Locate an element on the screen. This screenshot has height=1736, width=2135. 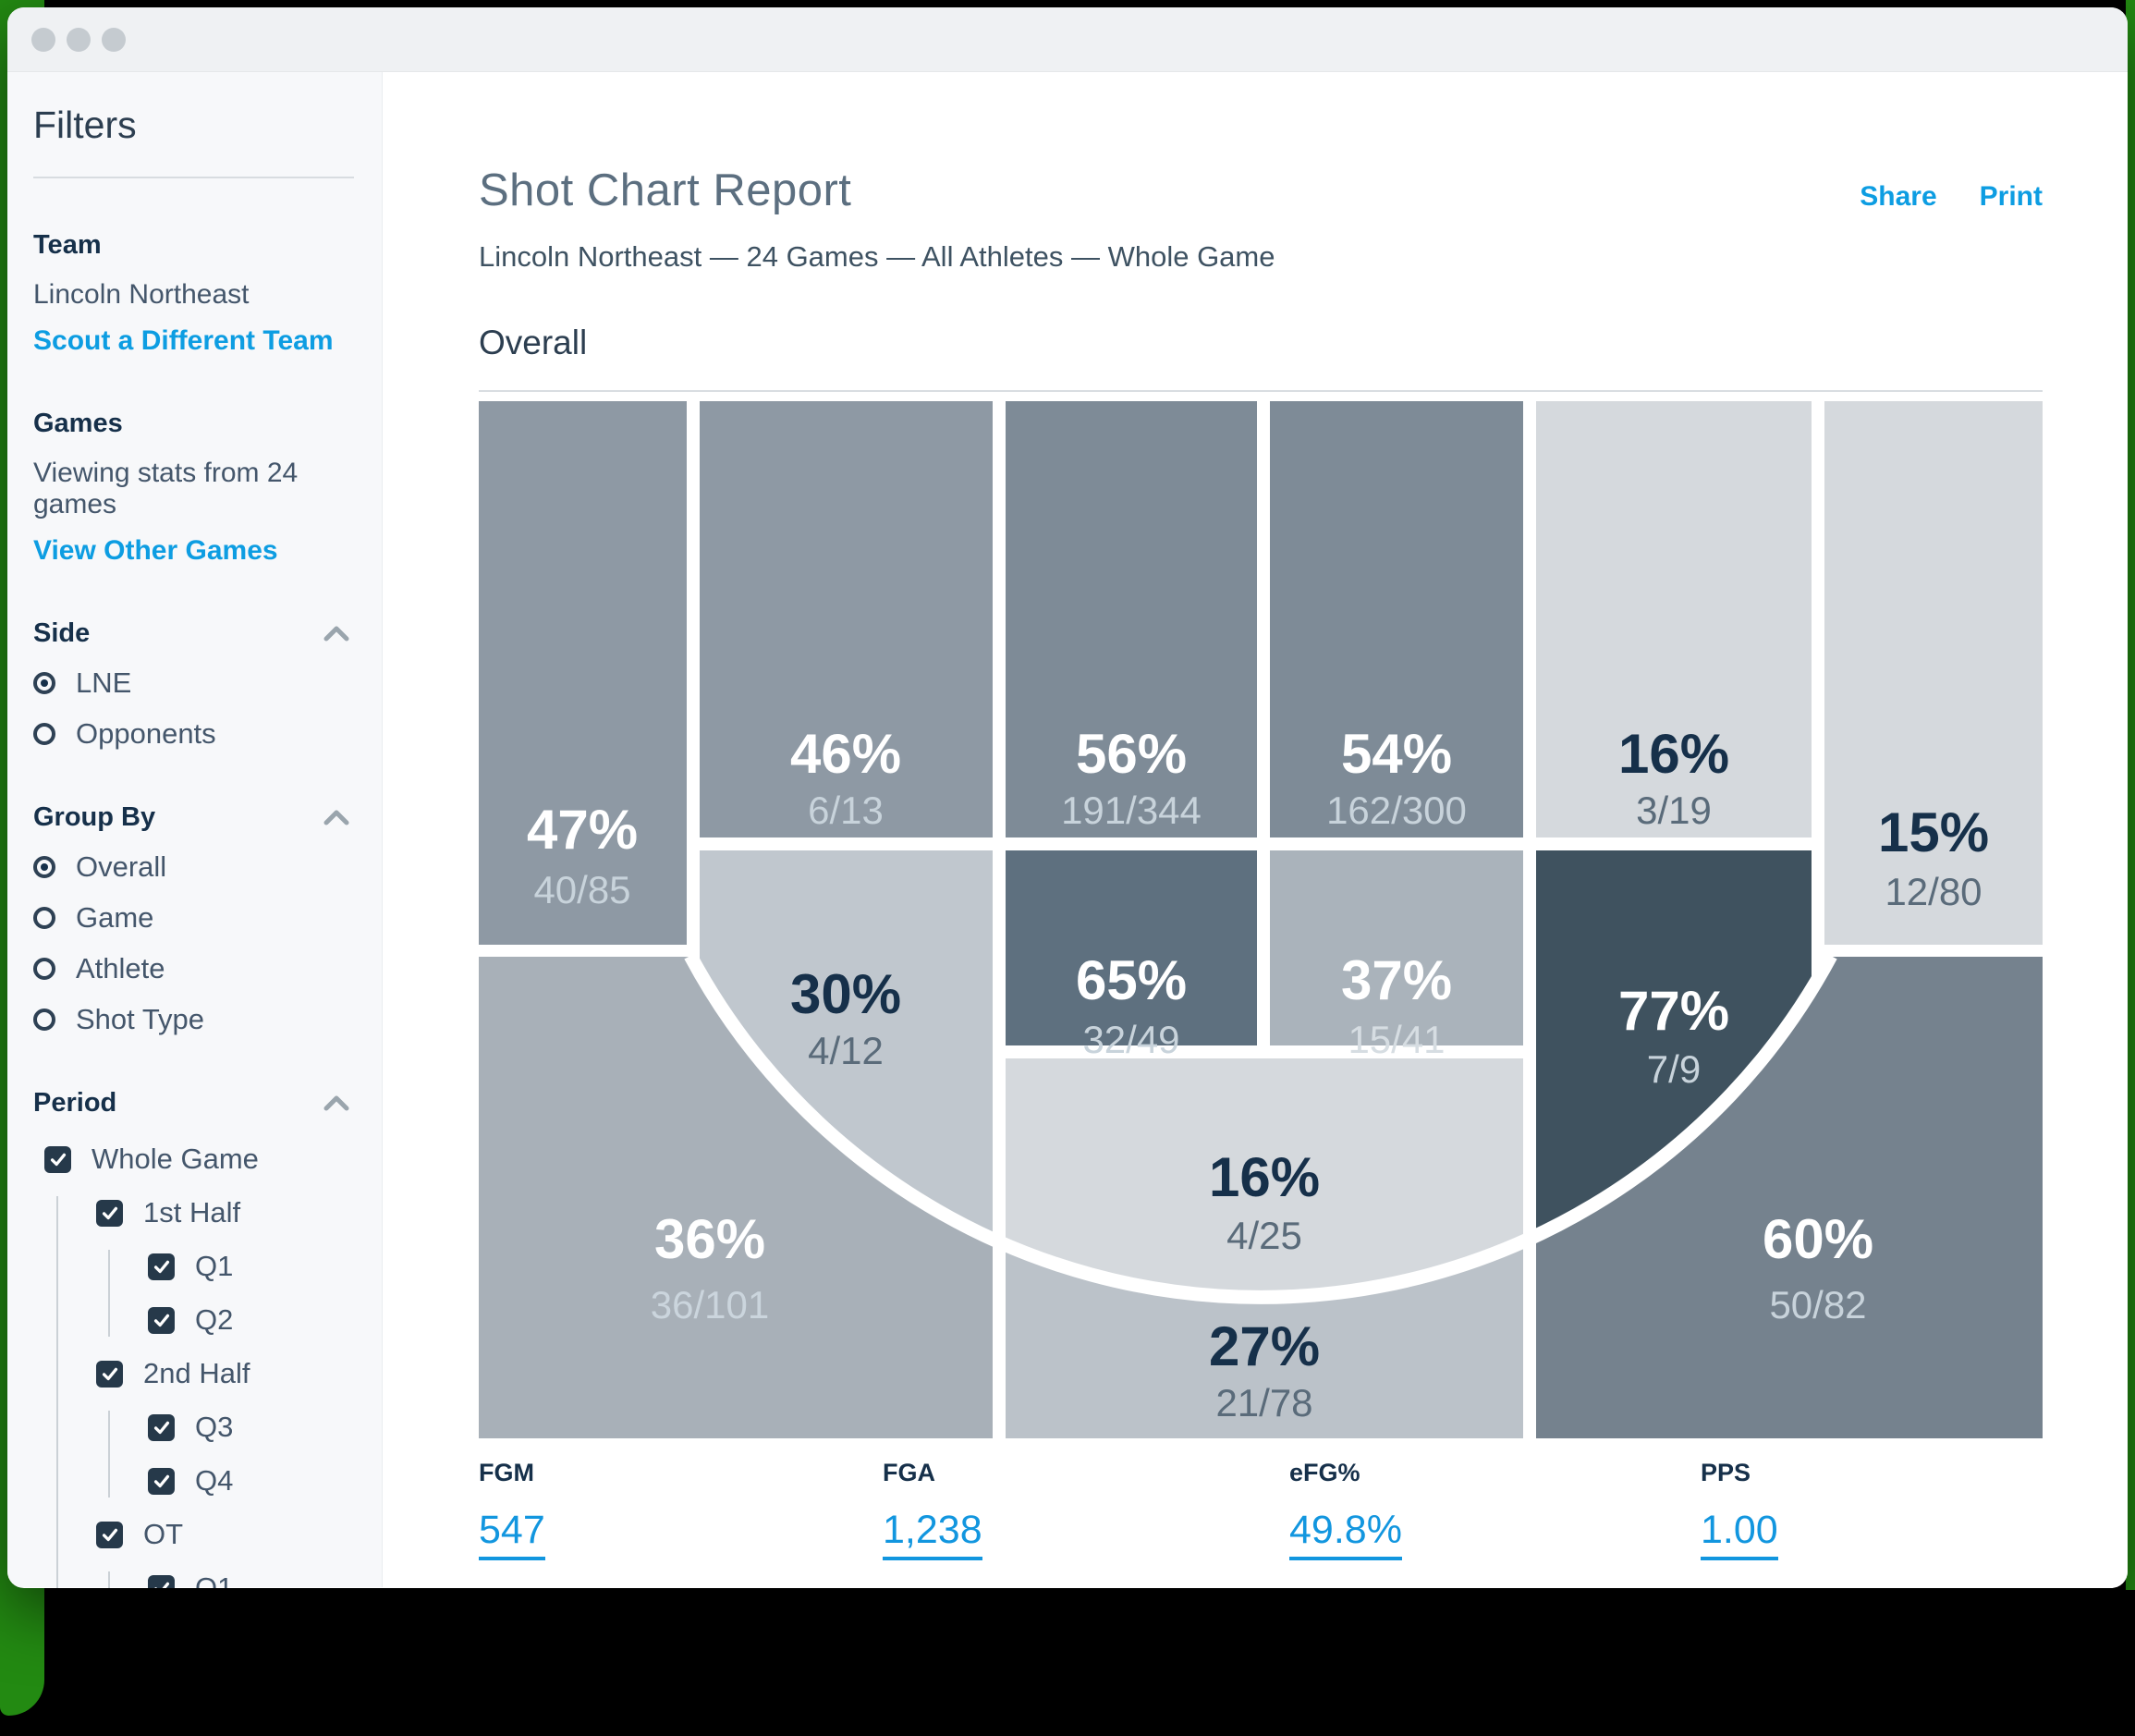
radio-option-shot-type: Shot Type is located at coordinates (194, 1019).